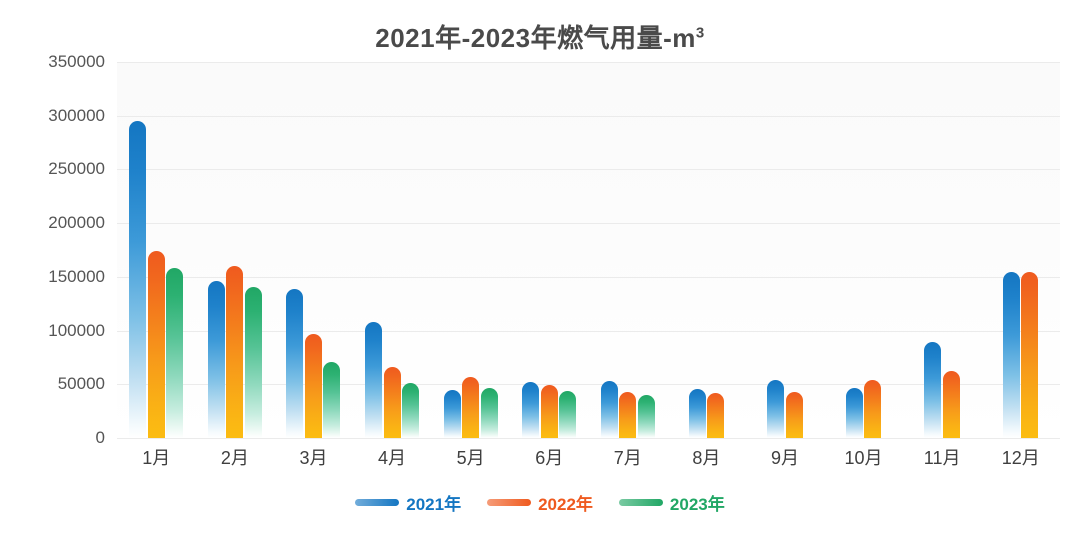 The width and height of the screenshot is (1080, 537). What do you see at coordinates (706, 458) in the screenshot?
I see `x-axis-tick-label: 8月` at bounding box center [706, 458].